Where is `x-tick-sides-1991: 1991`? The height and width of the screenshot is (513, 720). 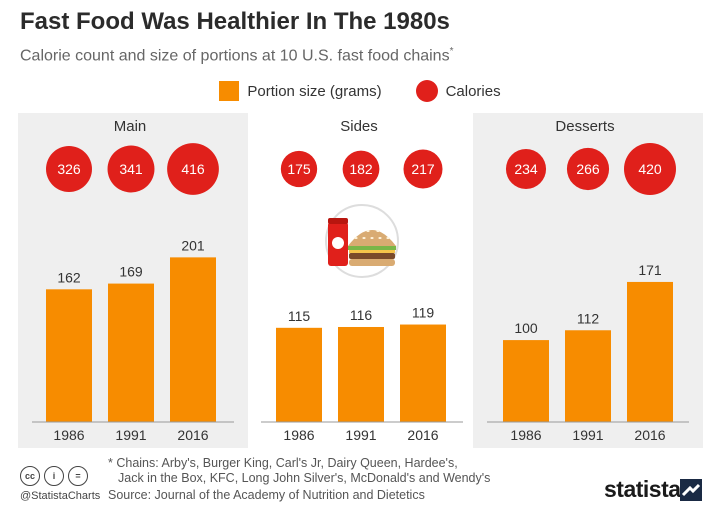
x-tick-sides-1991: 1991 is located at coordinates (360, 435).